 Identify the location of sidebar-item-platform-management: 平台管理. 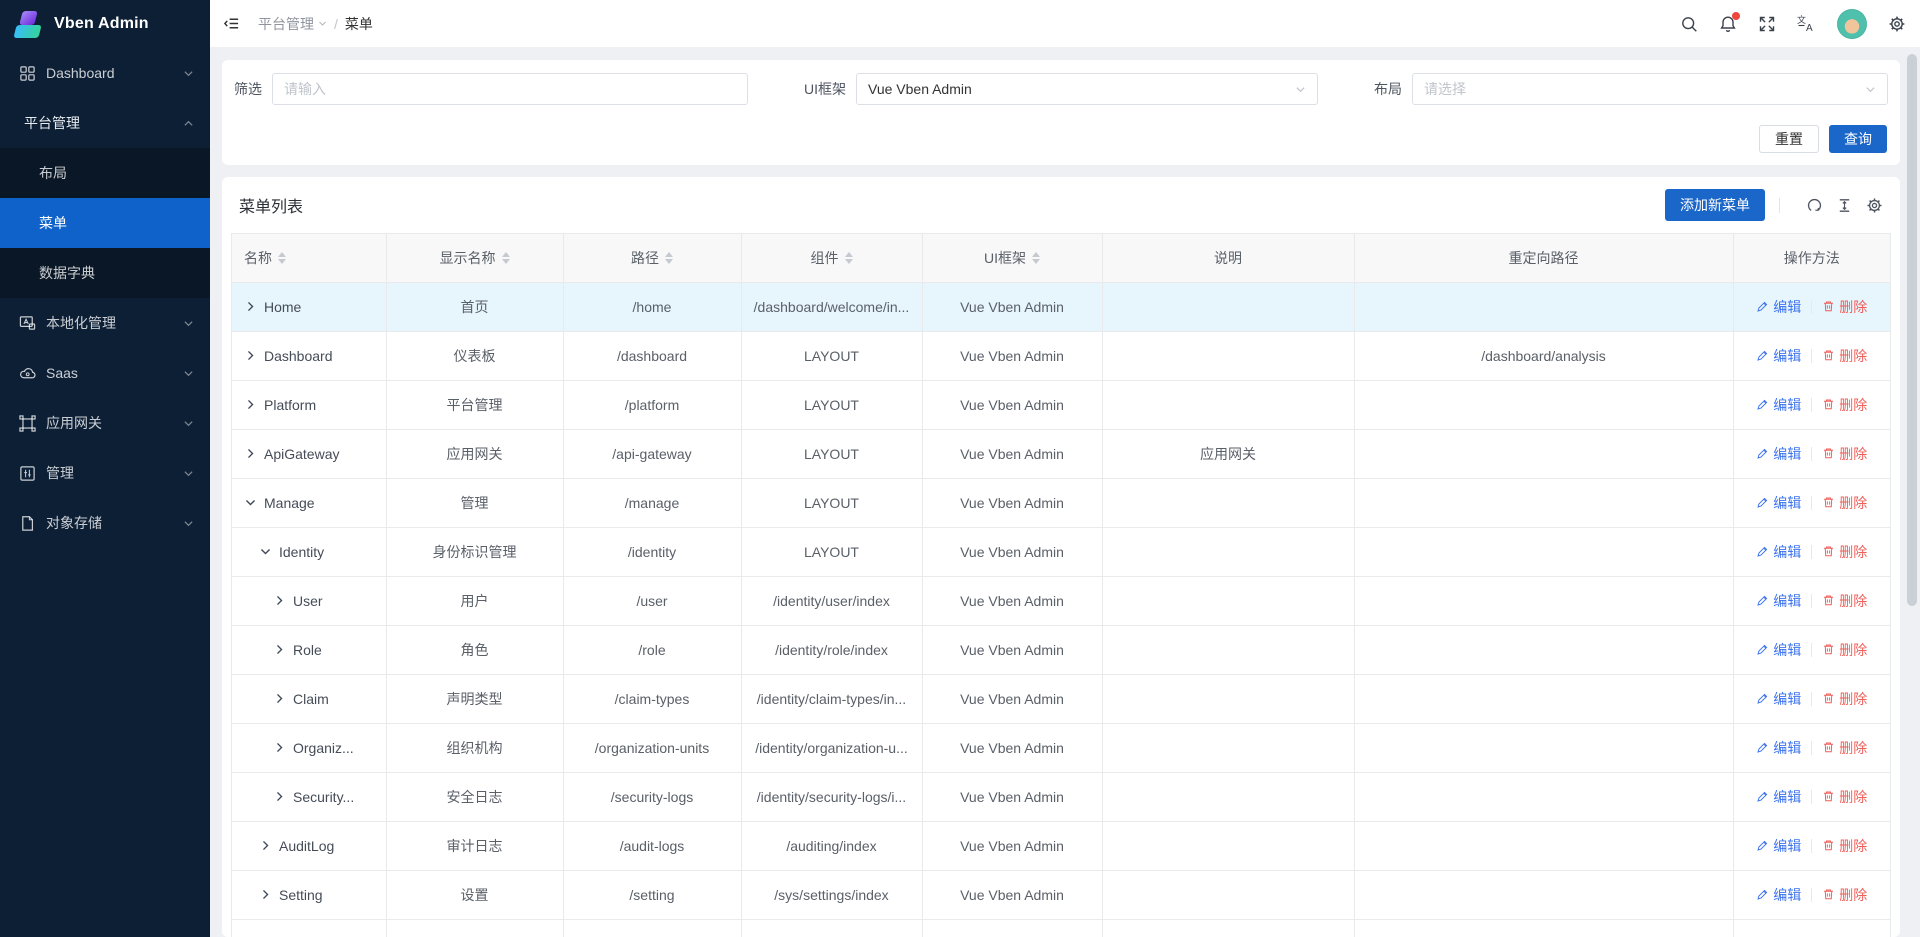
(105, 123).